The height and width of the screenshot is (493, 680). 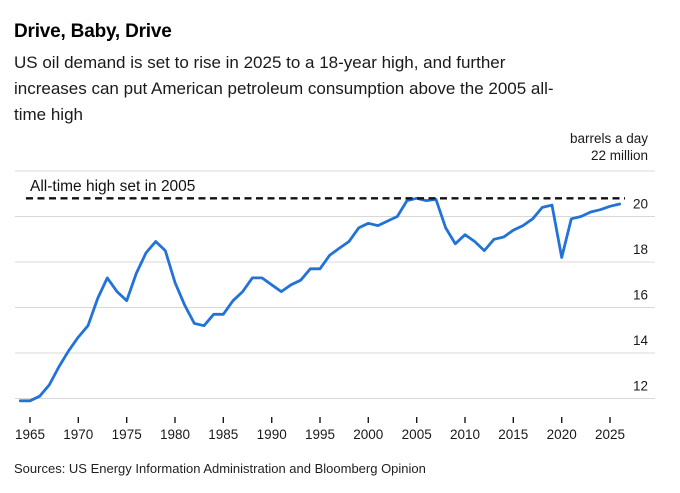 What do you see at coordinates (93, 31) in the screenshot?
I see `page-title: Drive, Baby, Drive` at bounding box center [93, 31].